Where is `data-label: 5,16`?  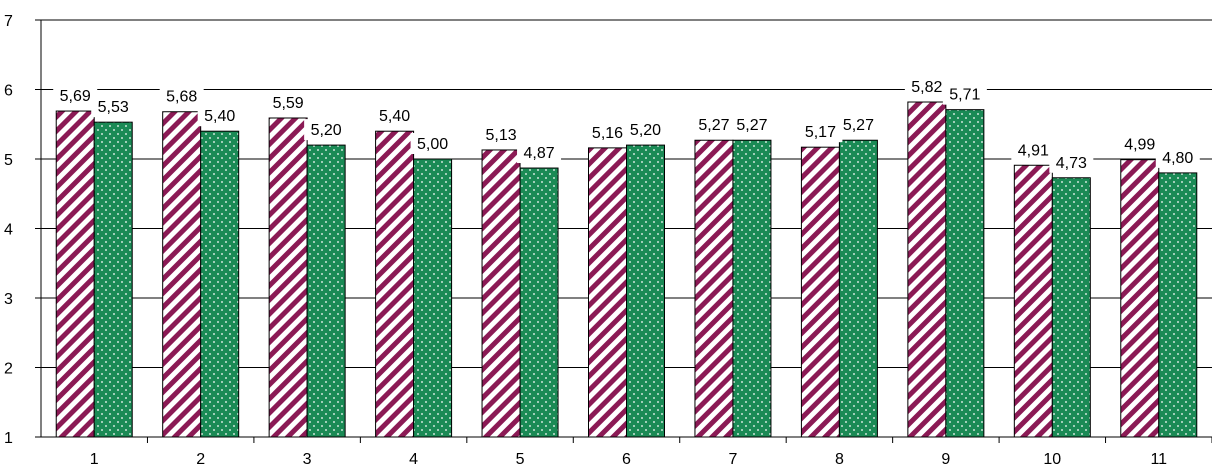 data-label: 5,16 is located at coordinates (607, 133).